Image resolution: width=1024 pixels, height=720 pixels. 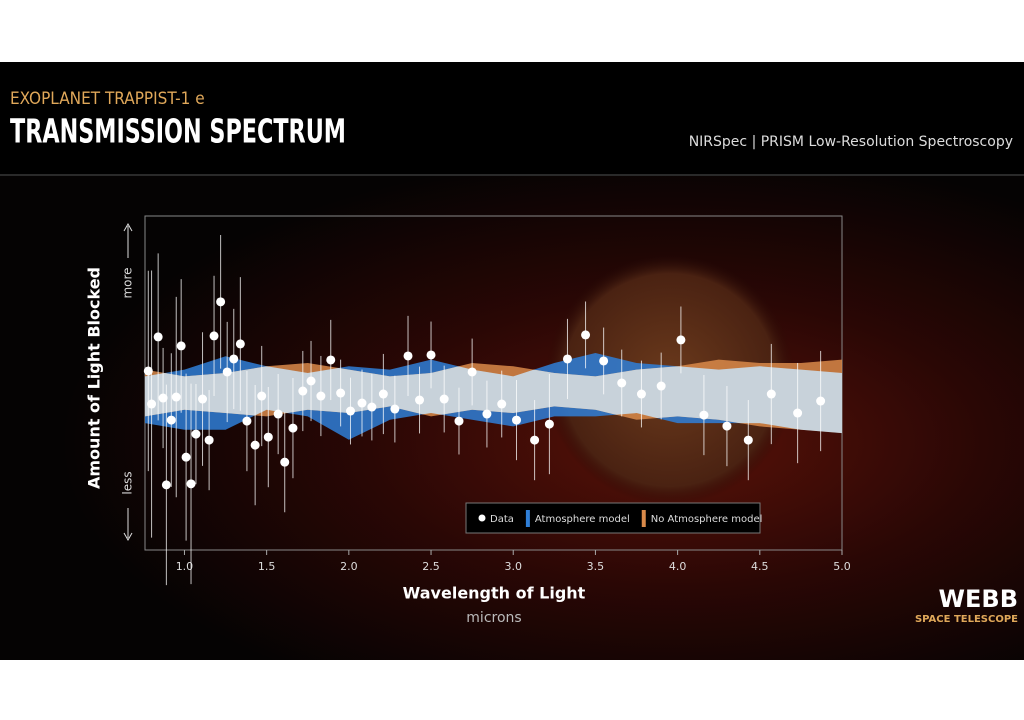 I want to click on arrow-up, so click(x=128, y=240).